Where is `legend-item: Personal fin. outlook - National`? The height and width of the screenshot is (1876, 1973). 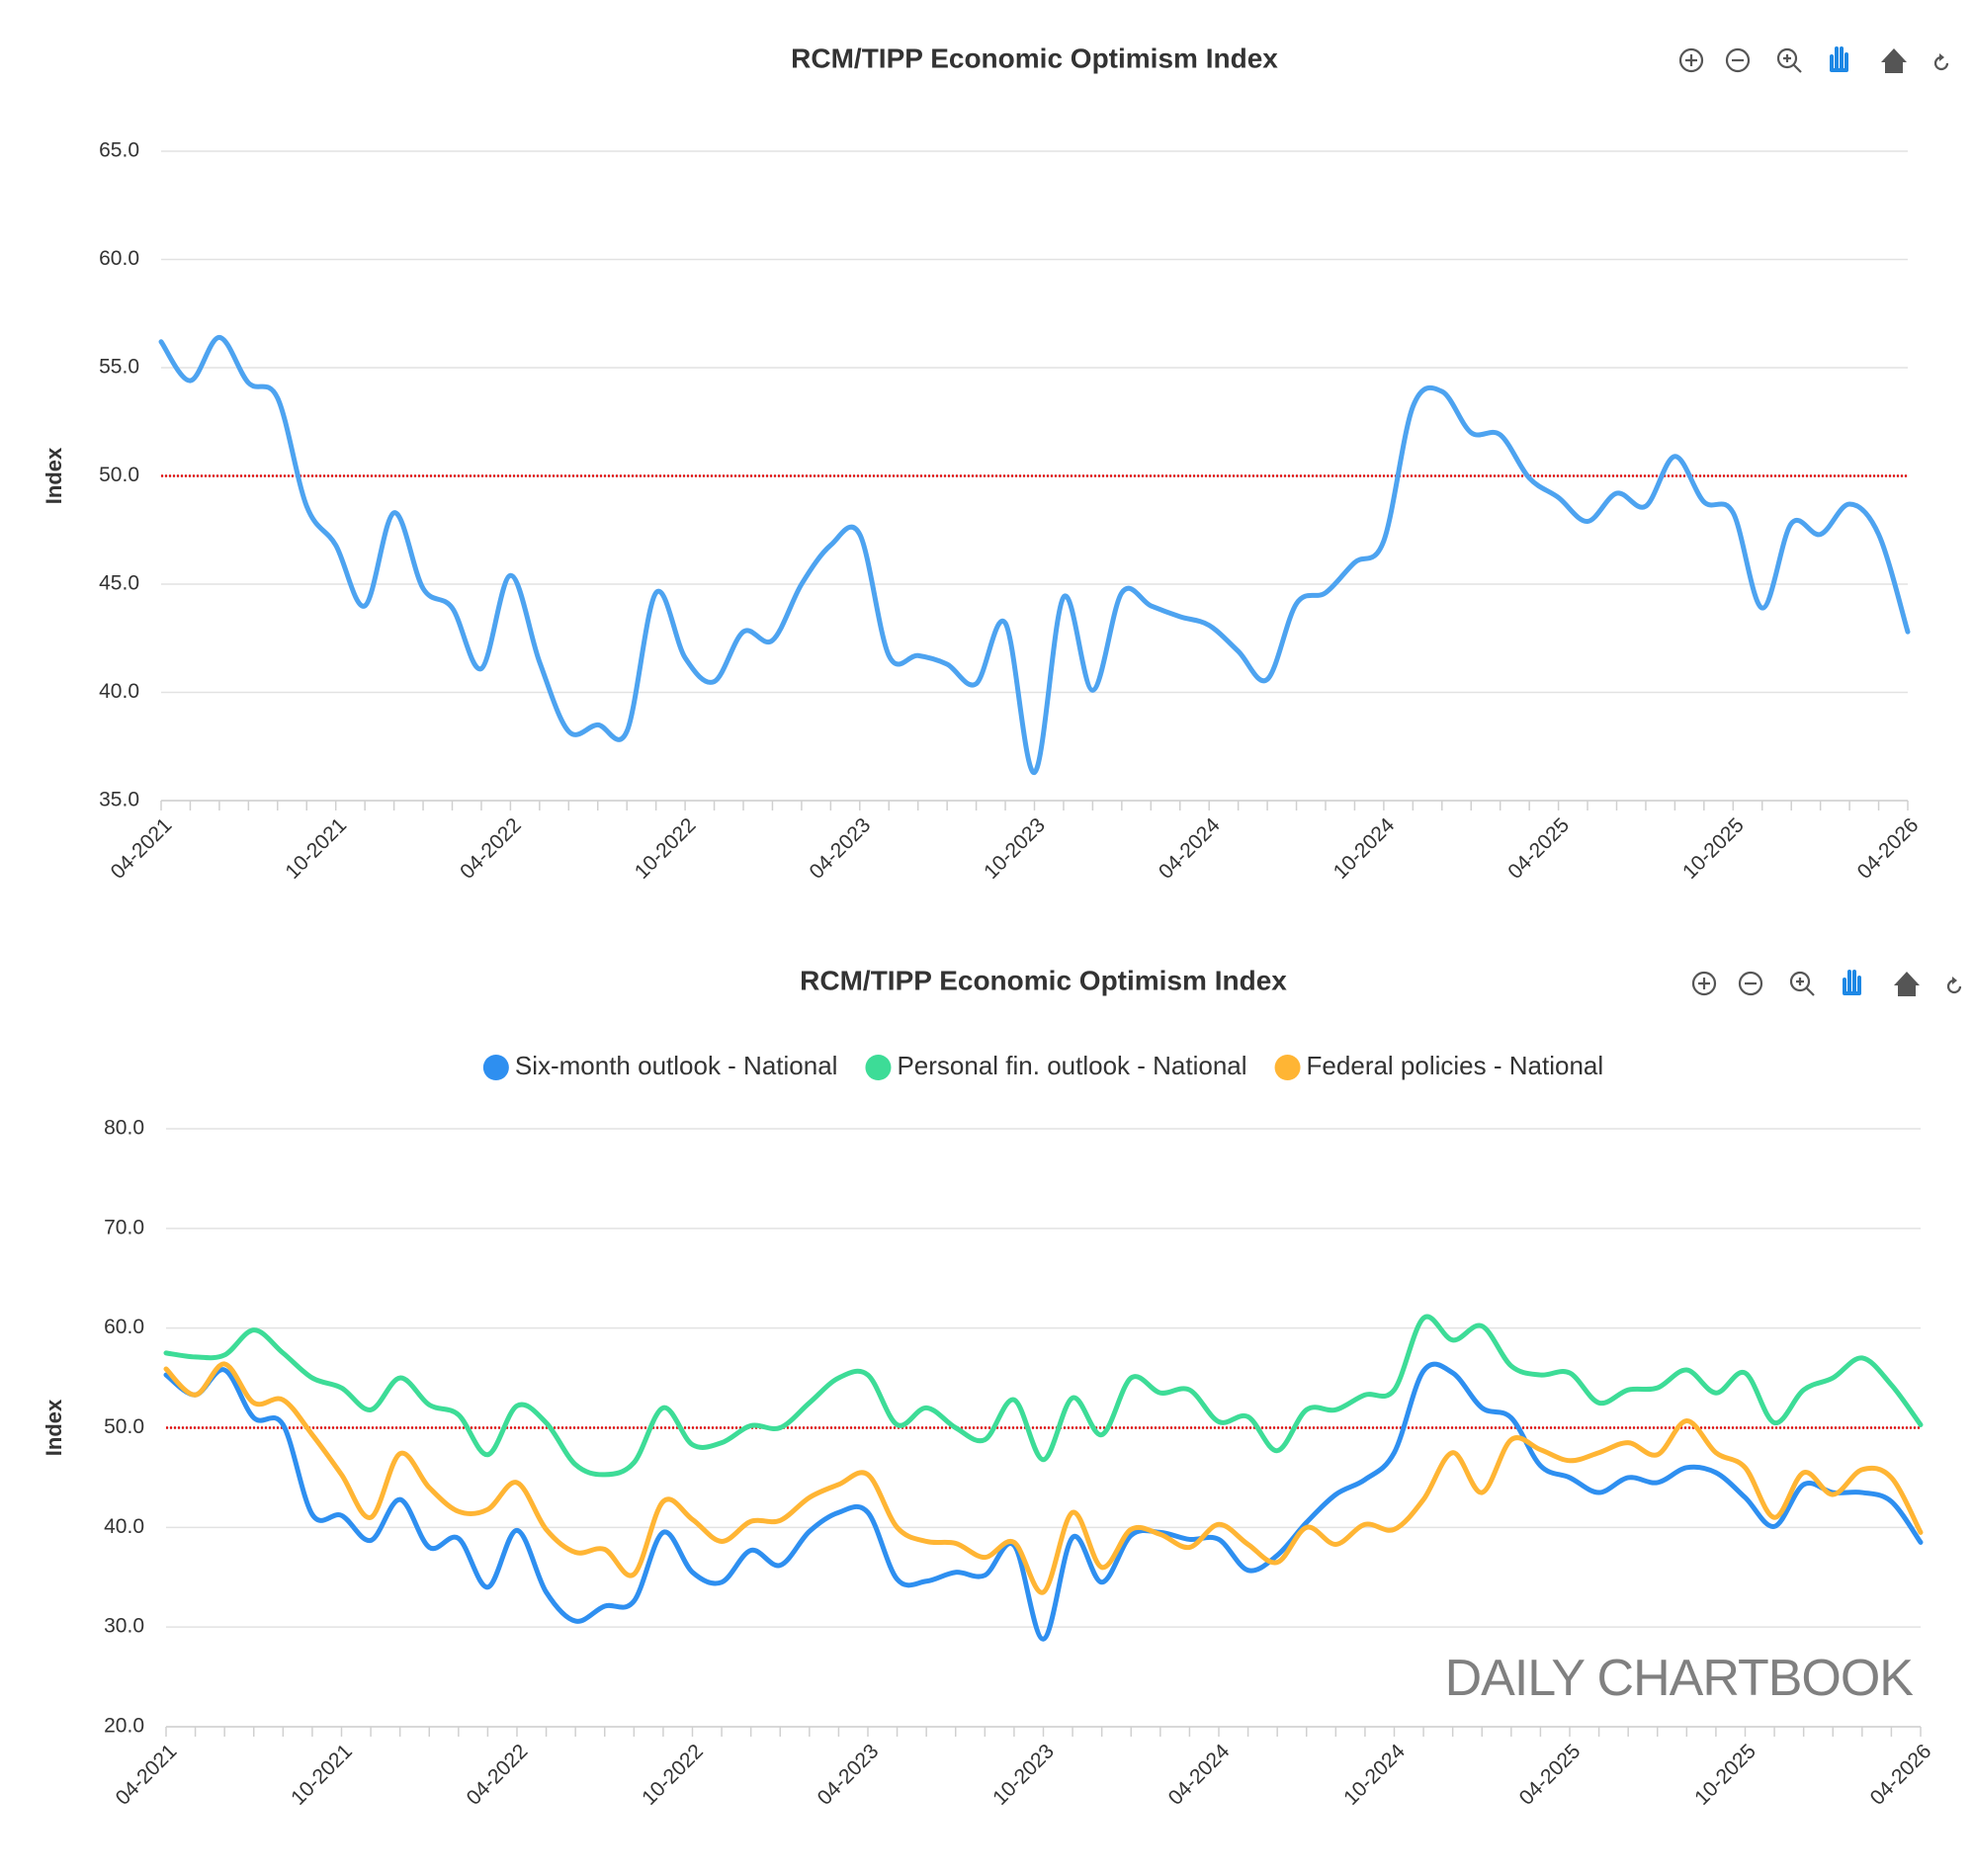 legend-item: Personal fin. outlook - National is located at coordinates (1056, 1065).